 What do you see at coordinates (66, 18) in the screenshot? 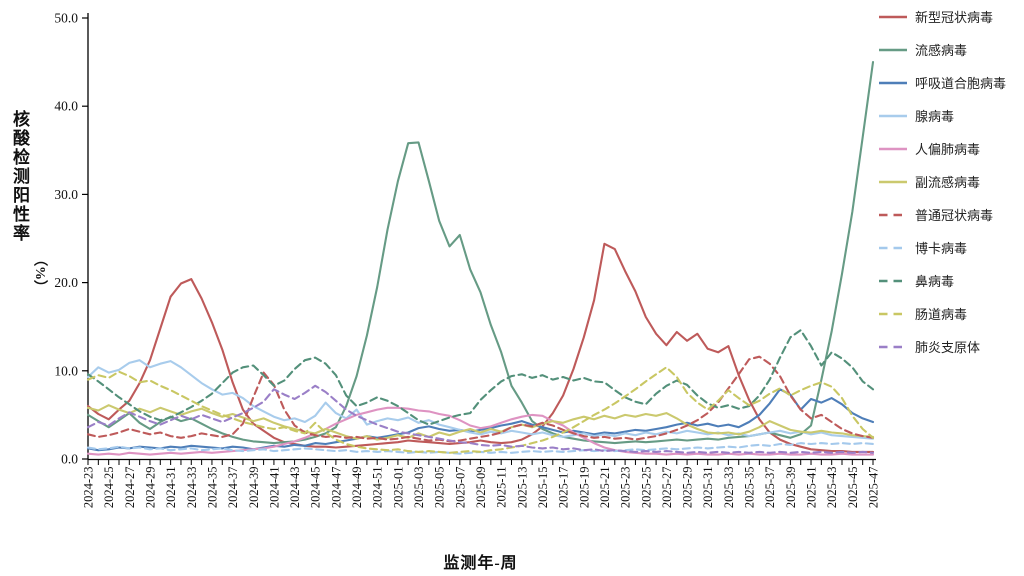
I see `y-tick-label: 50.0` at bounding box center [66, 18].